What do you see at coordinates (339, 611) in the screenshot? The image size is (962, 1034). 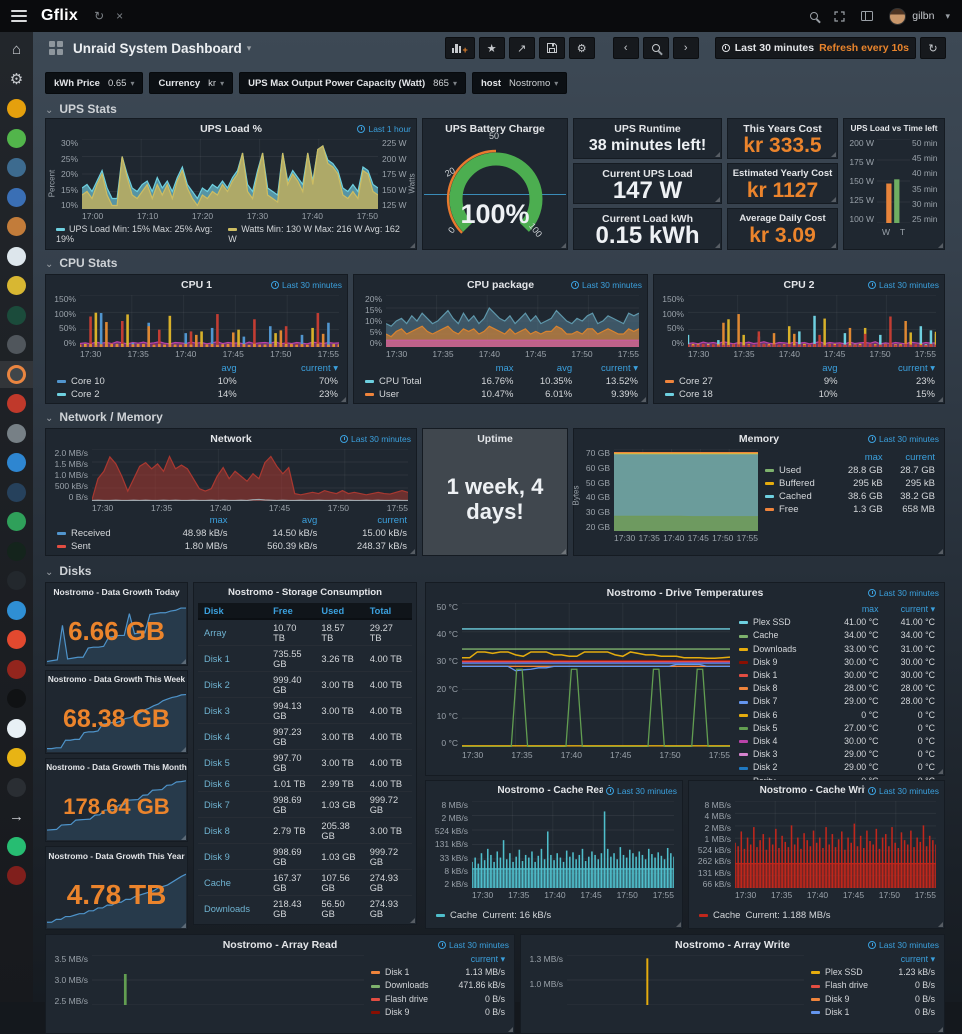 I see `table-column-header: Used` at bounding box center [339, 611].